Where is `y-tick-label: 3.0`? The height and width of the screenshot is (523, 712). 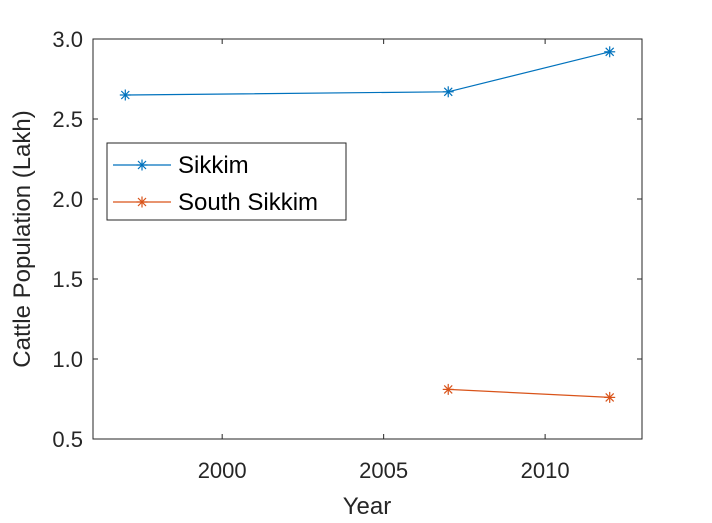
y-tick-label: 3.0 is located at coordinates (67, 39).